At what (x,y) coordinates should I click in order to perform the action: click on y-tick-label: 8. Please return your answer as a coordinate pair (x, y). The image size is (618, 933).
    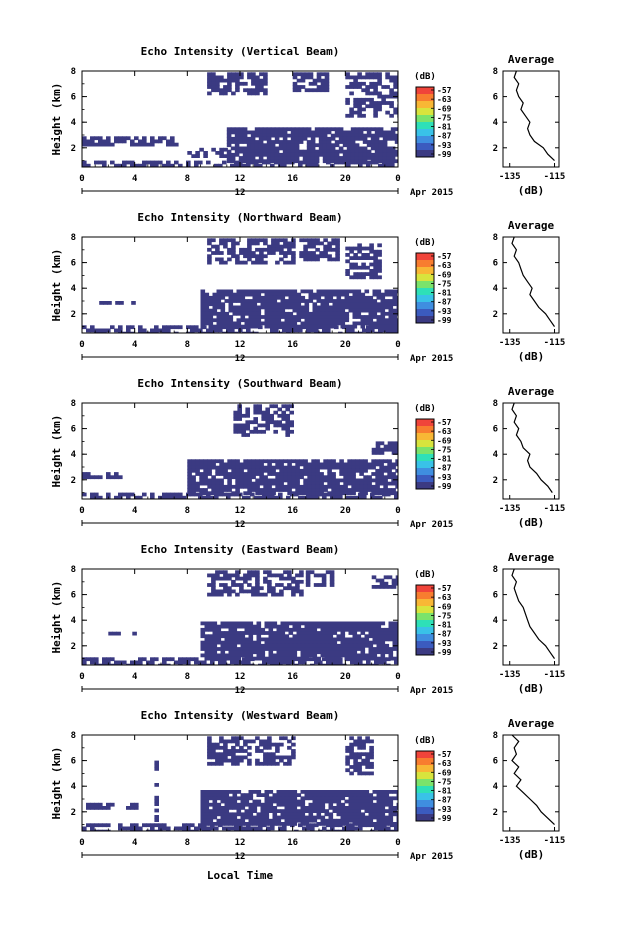
    Looking at the image, I should click on (73, 404).